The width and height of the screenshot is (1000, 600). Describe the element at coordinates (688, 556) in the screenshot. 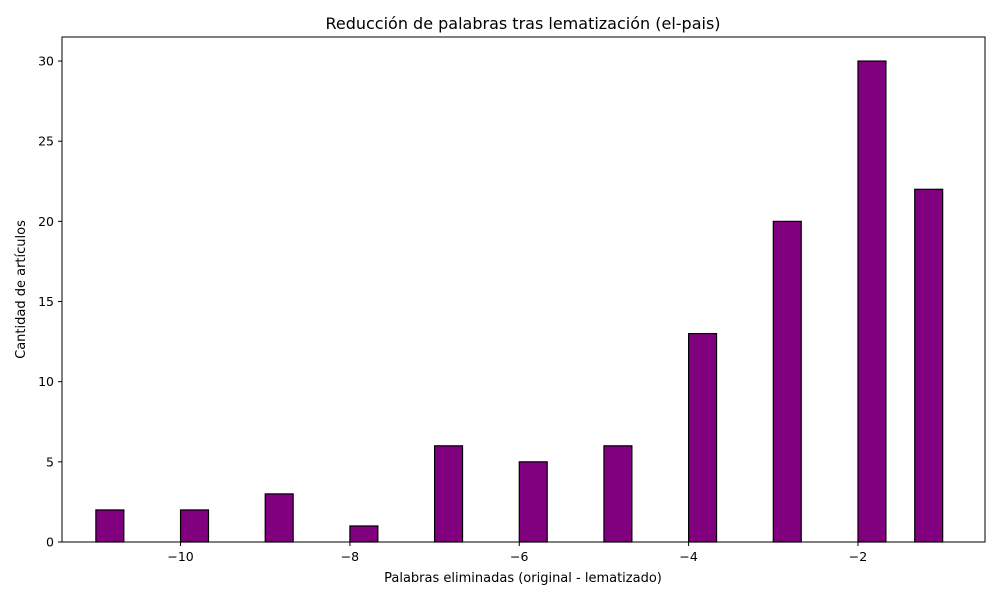

I see `x-tick-label: −4` at that location.